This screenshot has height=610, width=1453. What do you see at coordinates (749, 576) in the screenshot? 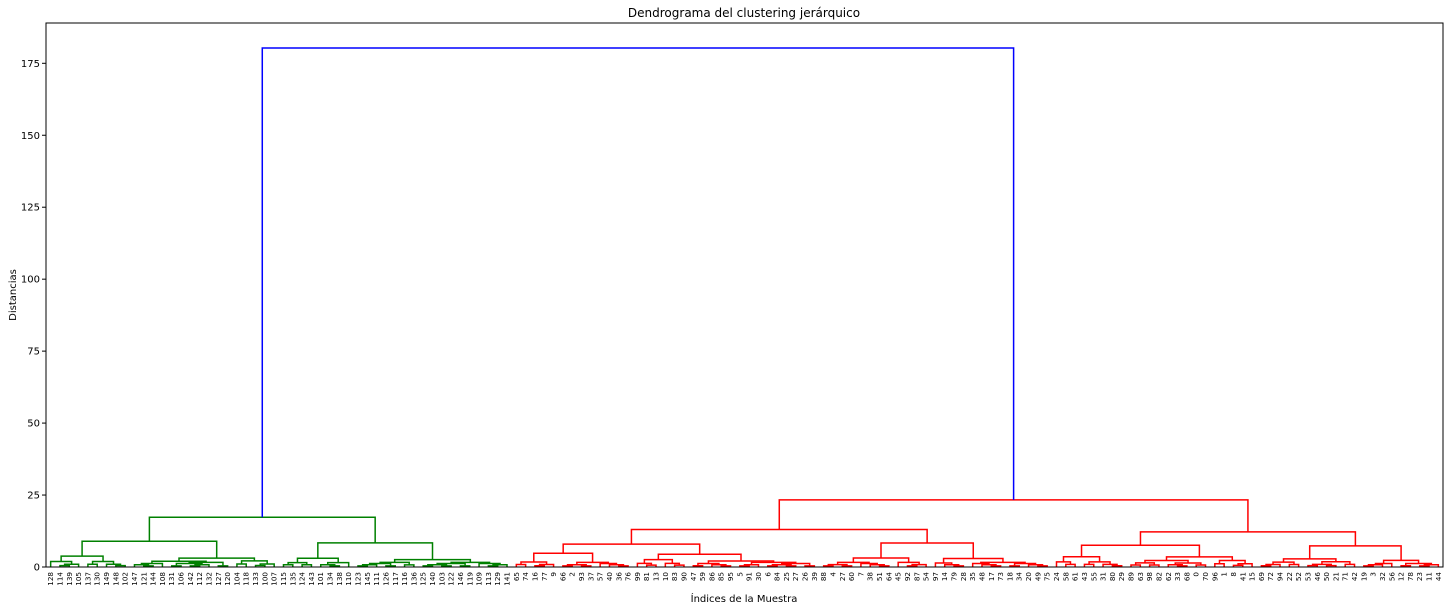
I see `x-tick-label: 91` at bounding box center [749, 576].